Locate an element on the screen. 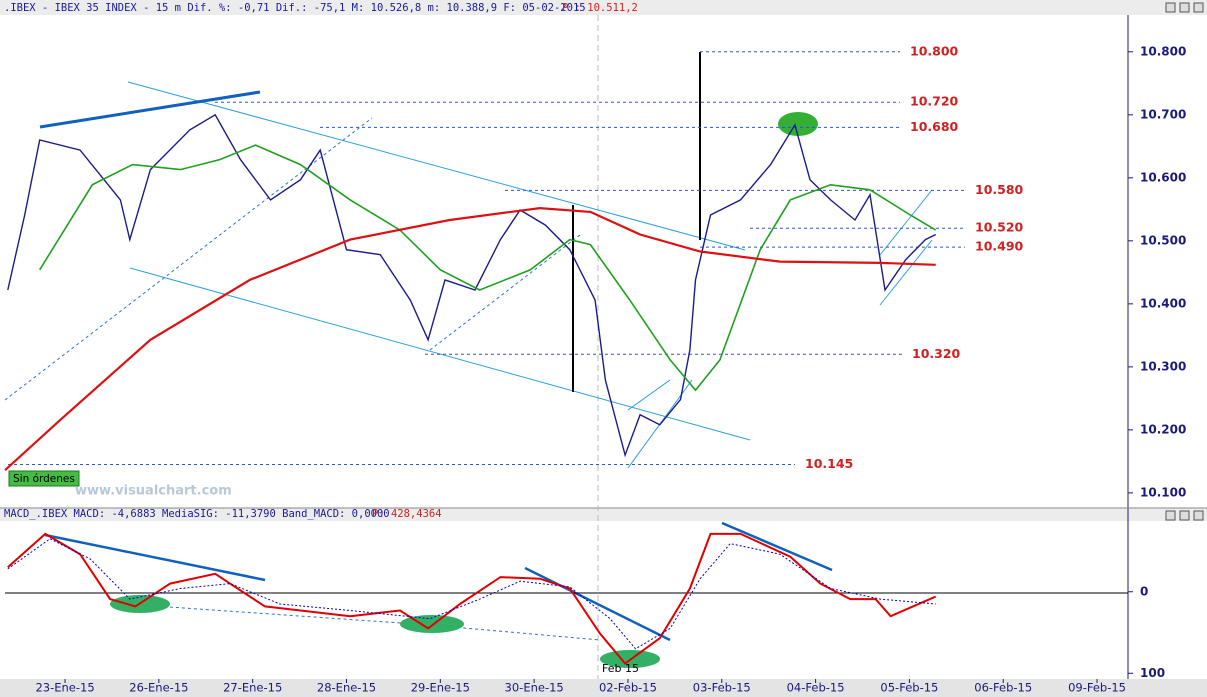 The width and height of the screenshot is (1207, 697). y-tick-label: 10.500 is located at coordinates (1163, 240).